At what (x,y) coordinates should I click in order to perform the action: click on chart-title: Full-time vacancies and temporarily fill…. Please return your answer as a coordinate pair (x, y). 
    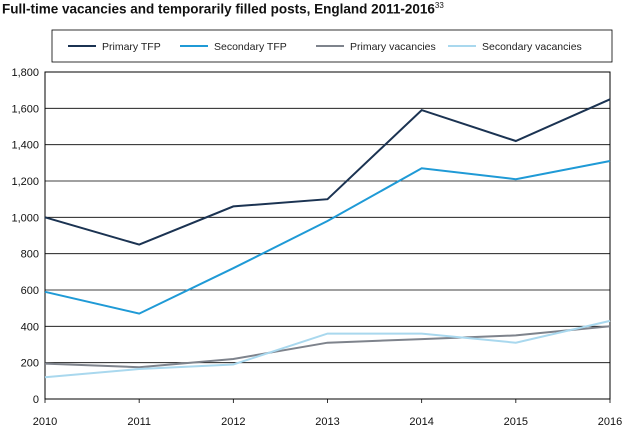
    Looking at the image, I should click on (223, 9).